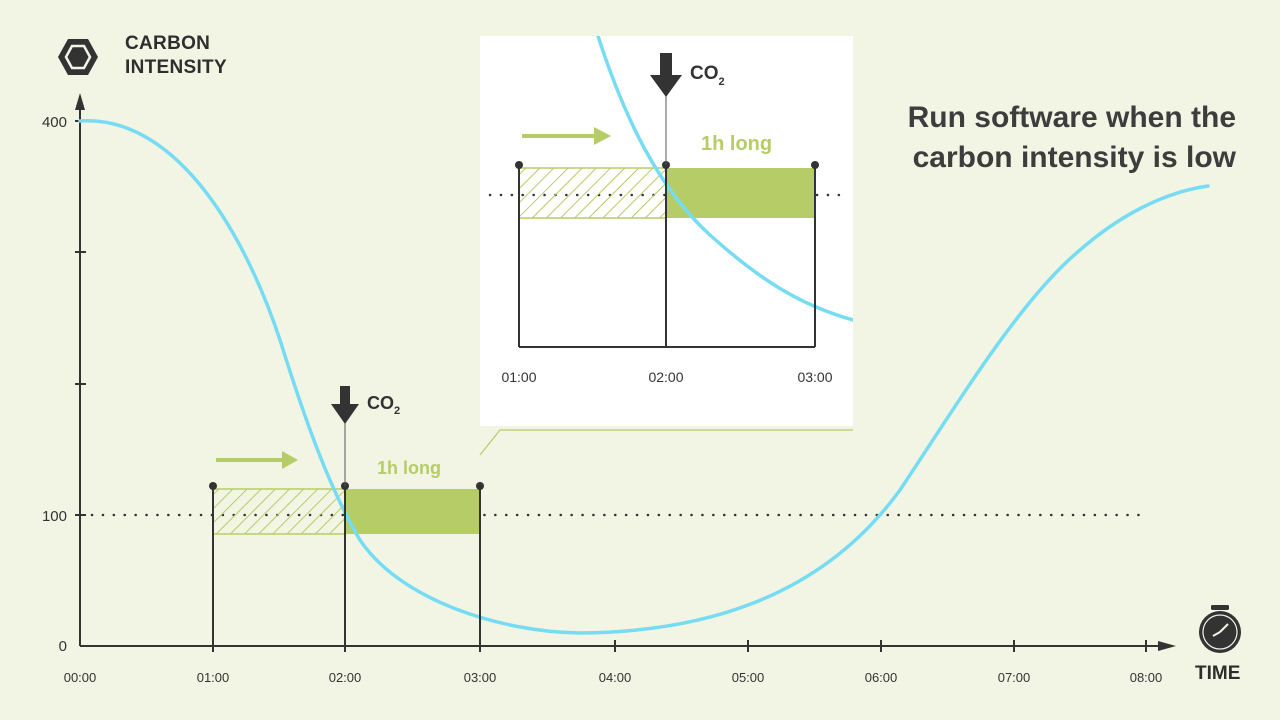 The width and height of the screenshot is (1280, 720). I want to click on x-axis-title: TIME, so click(1218, 673).